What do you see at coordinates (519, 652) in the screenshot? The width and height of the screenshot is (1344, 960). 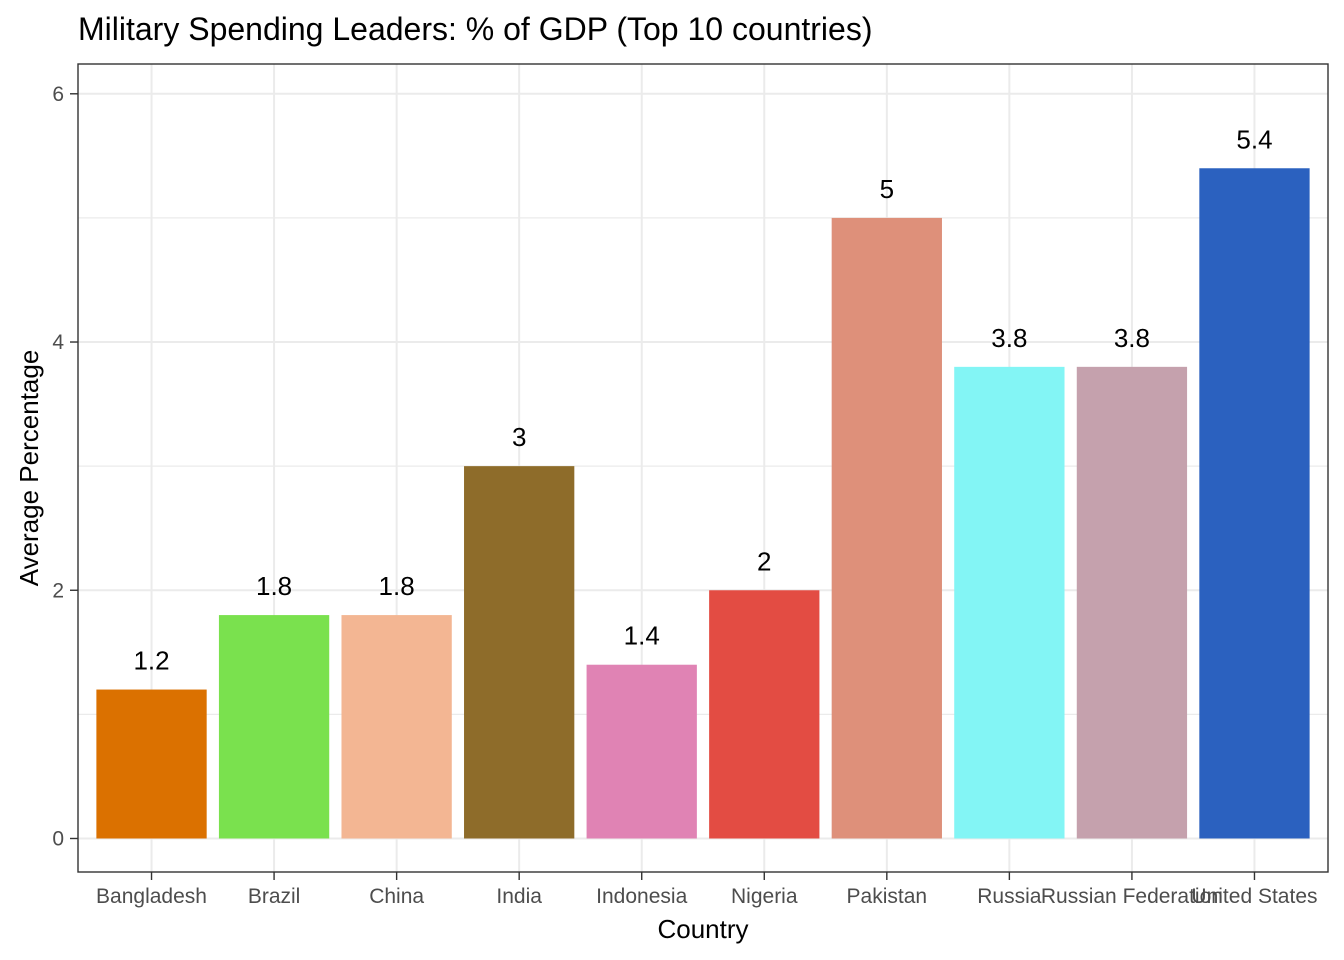 I see `bar-india` at bounding box center [519, 652].